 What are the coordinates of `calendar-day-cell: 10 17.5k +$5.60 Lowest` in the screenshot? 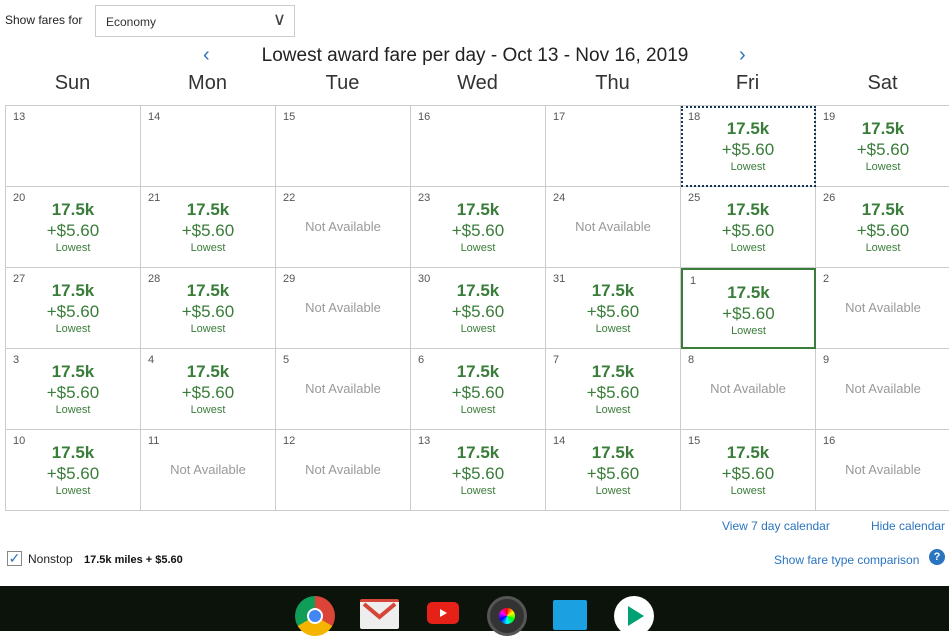 It's located at (73, 470).